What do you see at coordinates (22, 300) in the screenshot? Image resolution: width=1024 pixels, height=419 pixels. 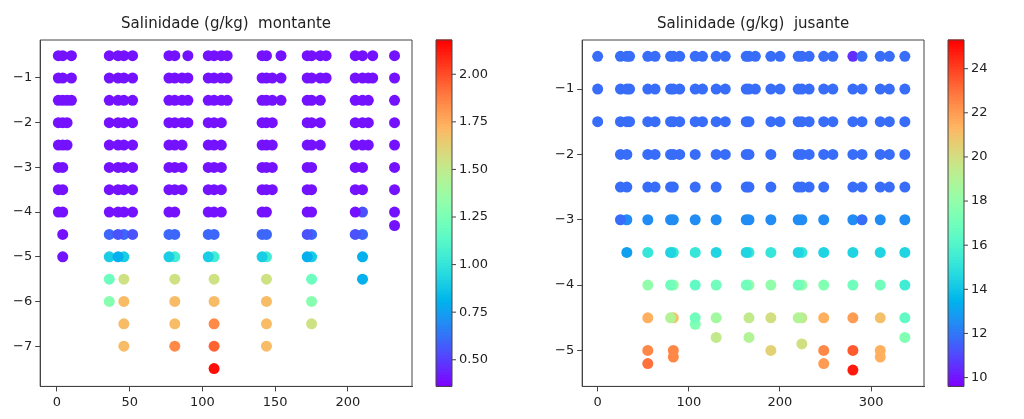 I see `y-tick-label: −6` at bounding box center [22, 300].